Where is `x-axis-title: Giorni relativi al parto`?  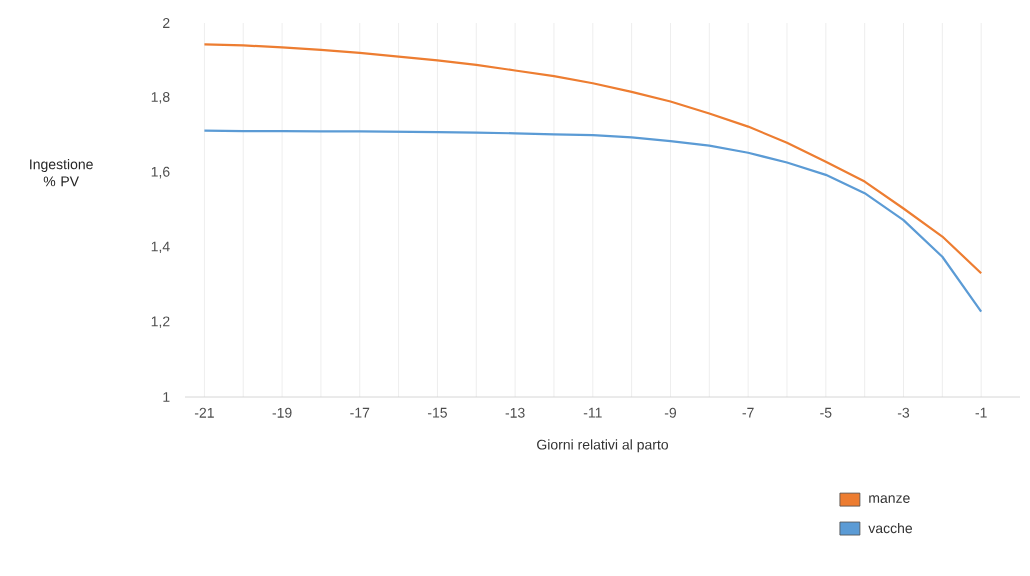 x-axis-title: Giorni relativi al parto is located at coordinates (603, 446).